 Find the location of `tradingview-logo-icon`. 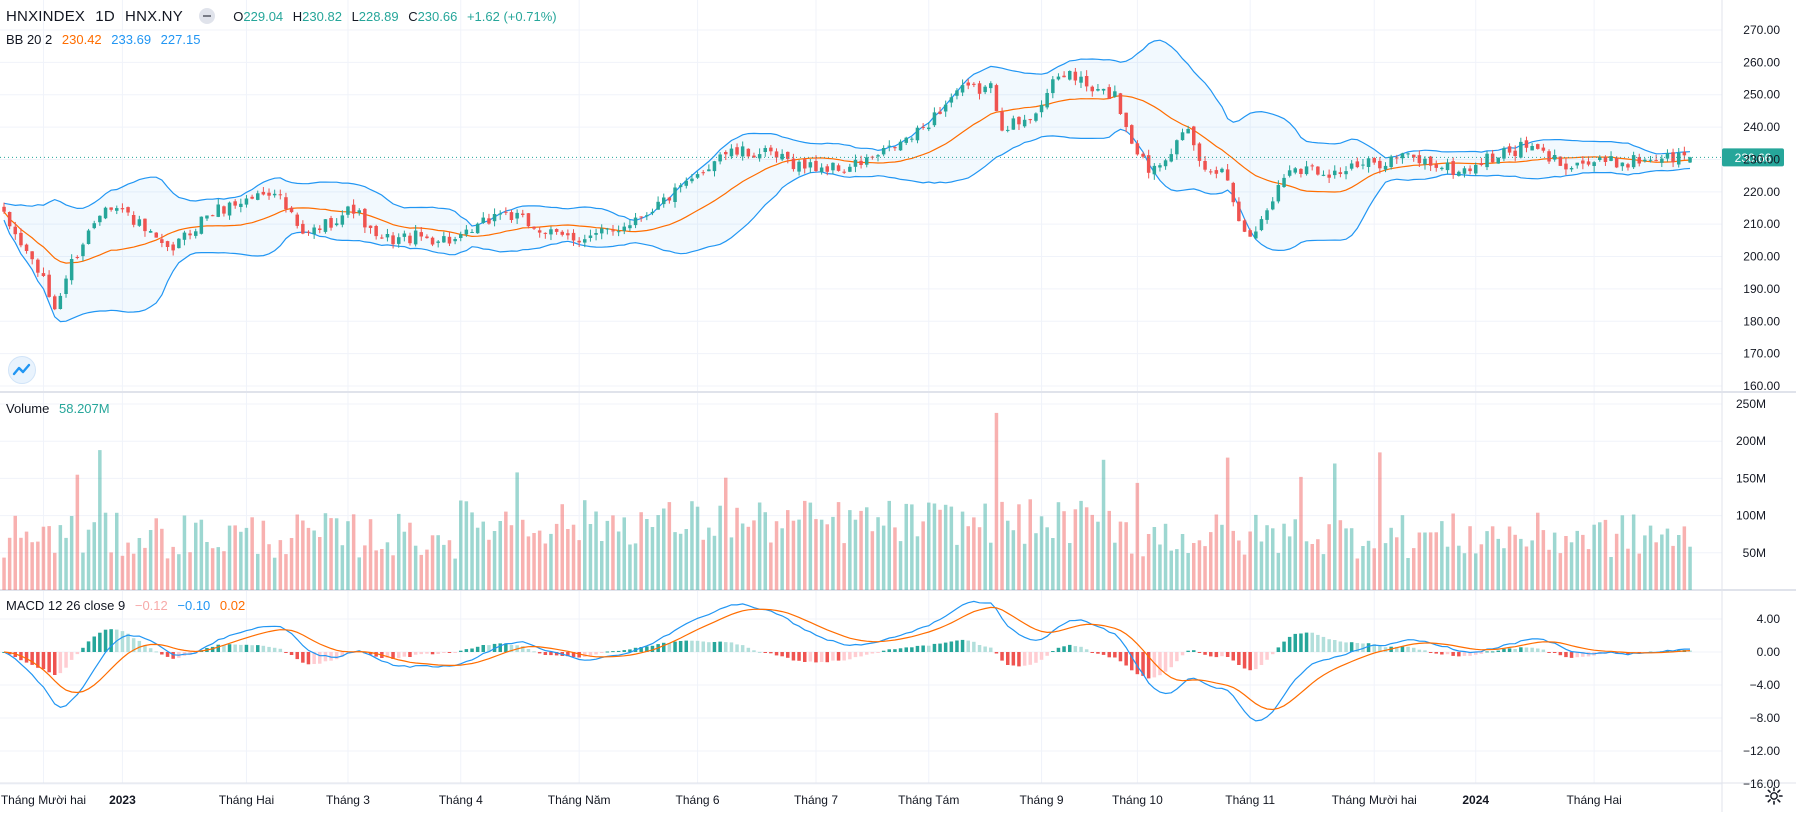

tradingview-logo-icon is located at coordinates (22, 370).